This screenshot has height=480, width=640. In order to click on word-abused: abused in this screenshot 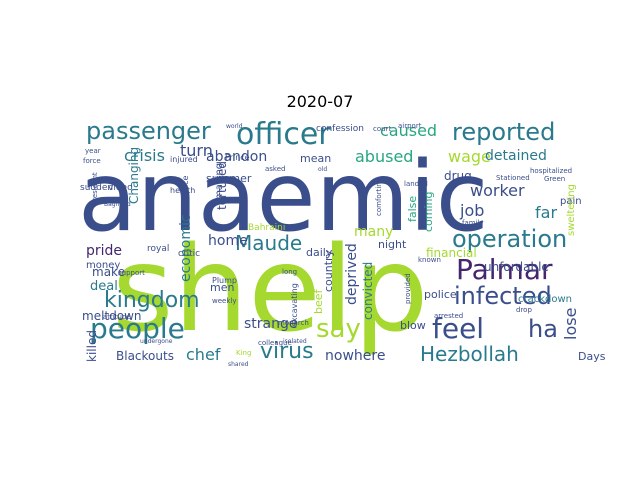, I will do `click(384, 156)`.